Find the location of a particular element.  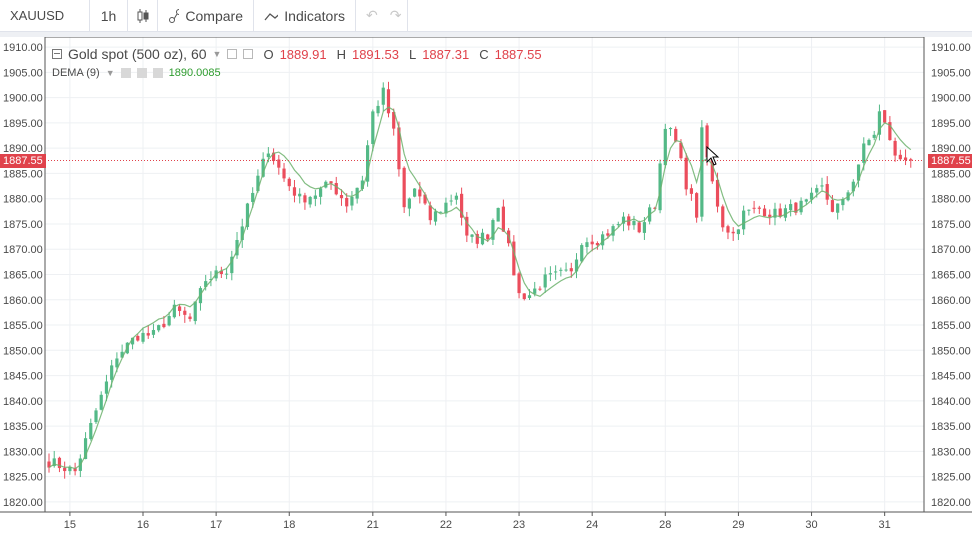

close-value: 1887.55 is located at coordinates (518, 54).